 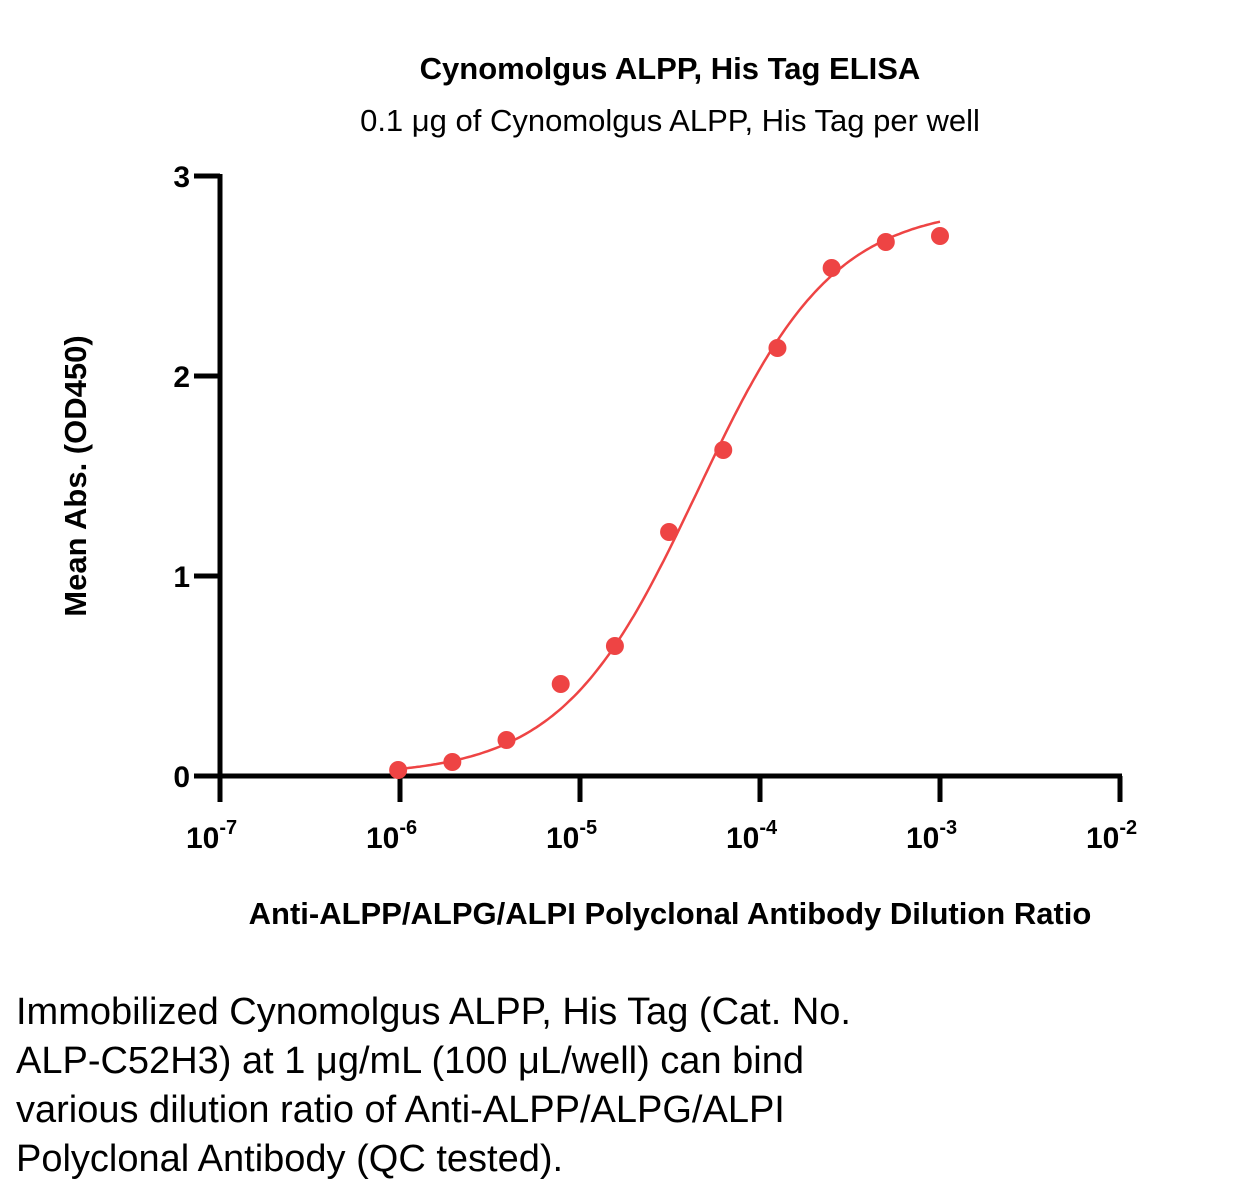 I want to click on y-tick-label: 3, so click(x=181, y=177).